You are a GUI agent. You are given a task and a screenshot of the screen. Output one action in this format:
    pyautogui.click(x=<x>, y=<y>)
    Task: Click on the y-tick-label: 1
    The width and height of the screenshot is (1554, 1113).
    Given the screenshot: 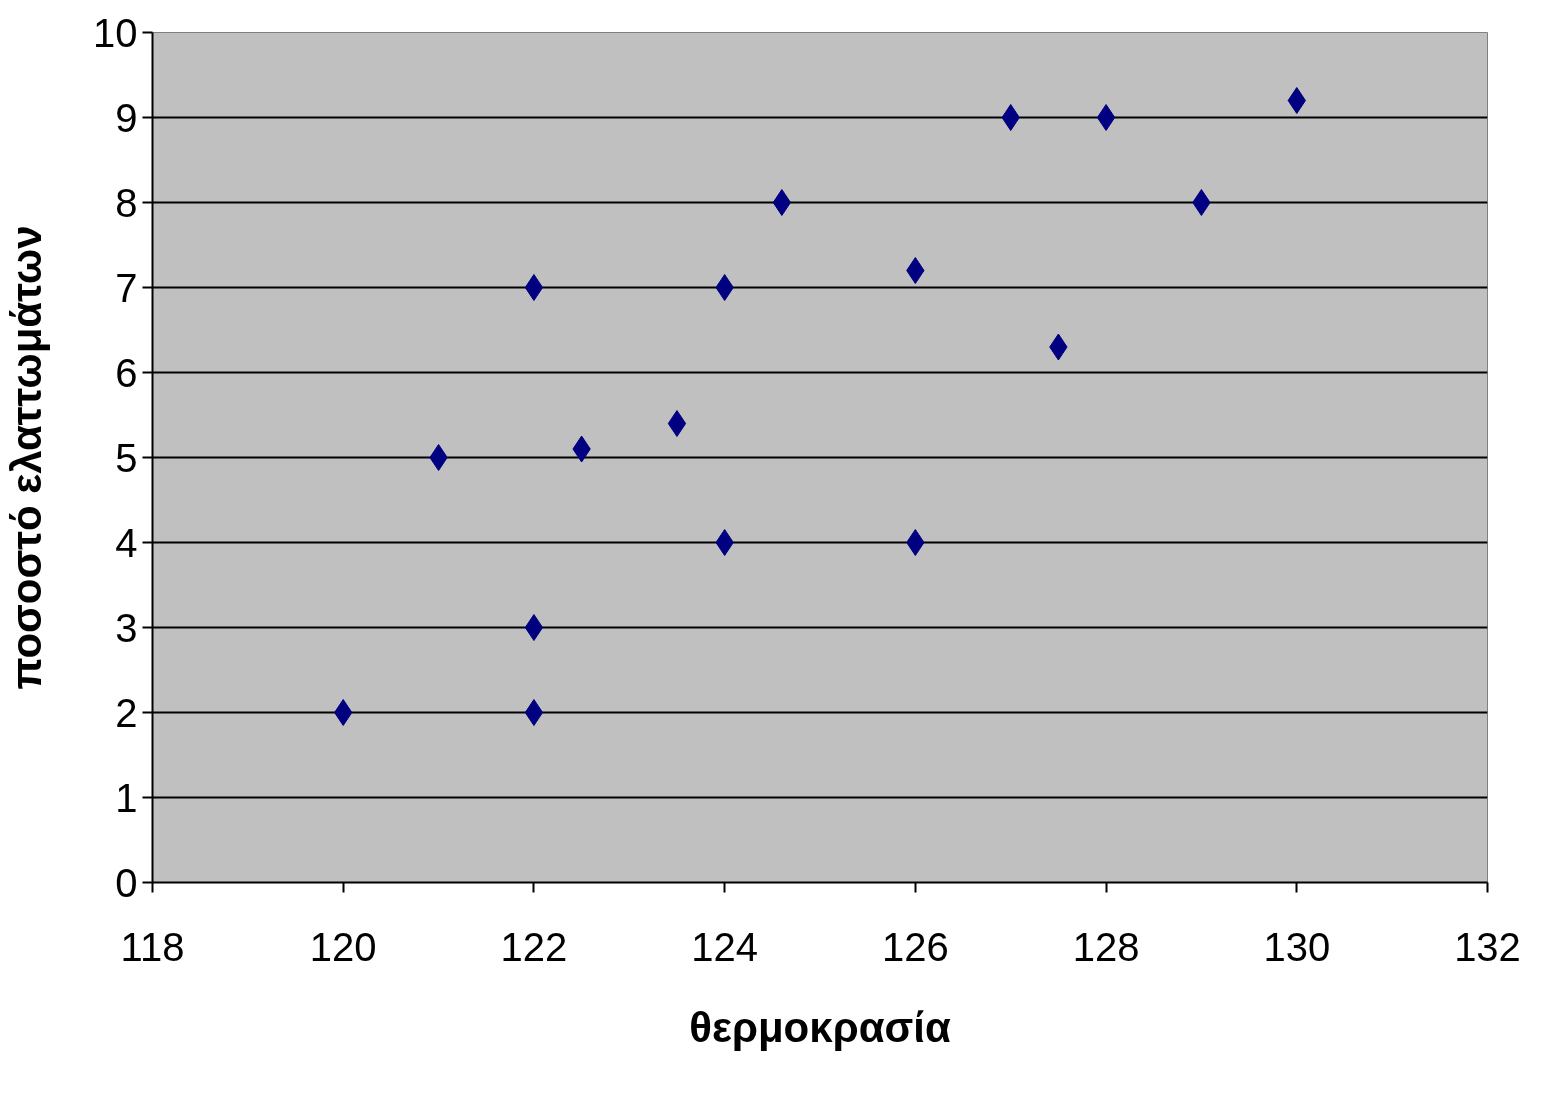 What is the action you would take?
    pyautogui.click(x=126, y=797)
    